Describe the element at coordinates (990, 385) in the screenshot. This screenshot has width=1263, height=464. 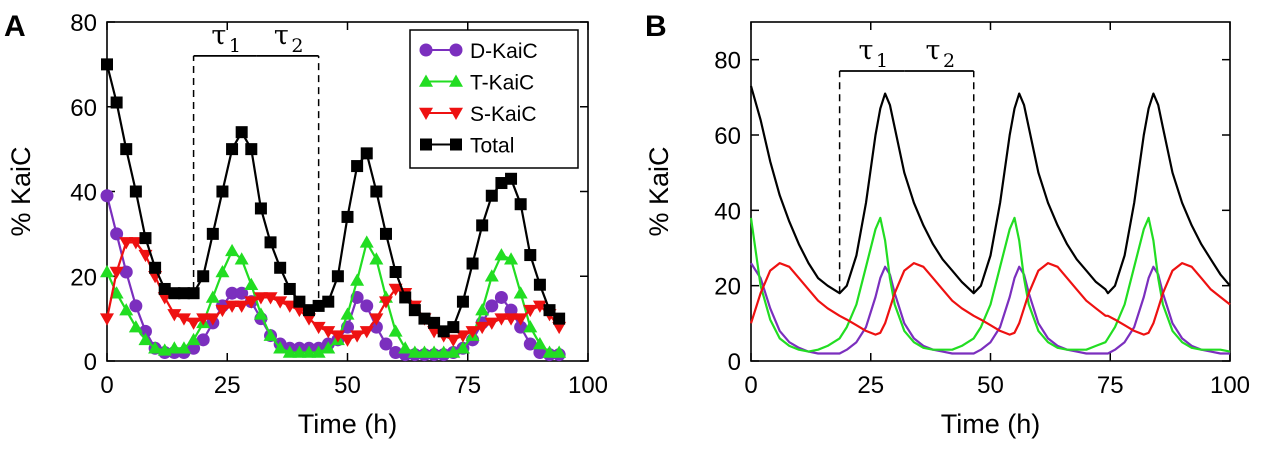
I see `b-x-tick-label: 50` at that location.